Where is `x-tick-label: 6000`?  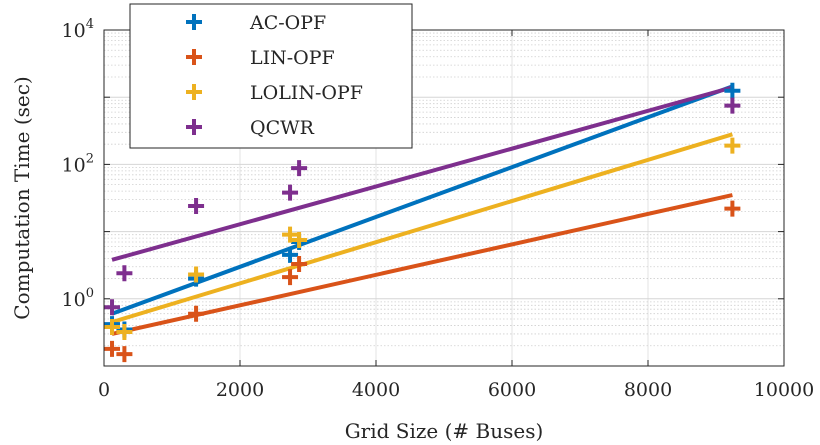 x-tick-label: 6000 is located at coordinates (512, 390).